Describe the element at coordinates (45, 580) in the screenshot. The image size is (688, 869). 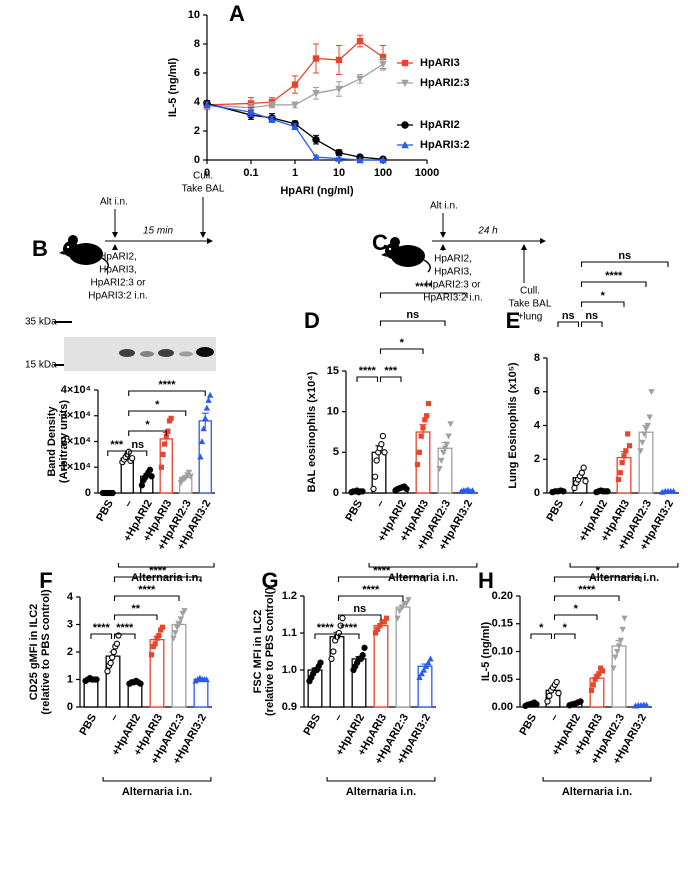
I see `panel-letter: F` at that location.